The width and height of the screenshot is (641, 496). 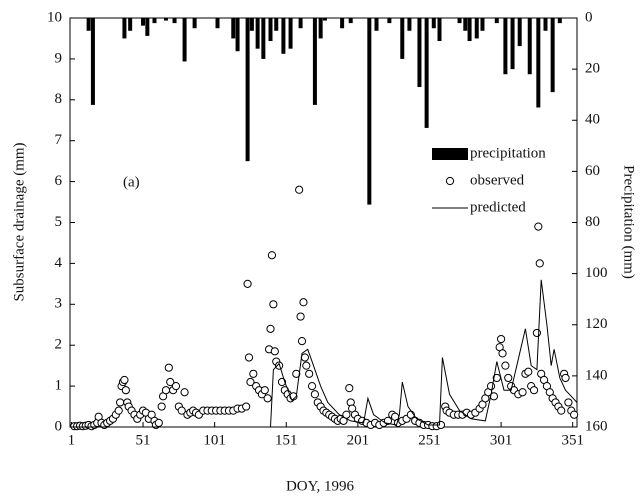 I want to click on y-tick-label: 0, so click(x=59, y=426).